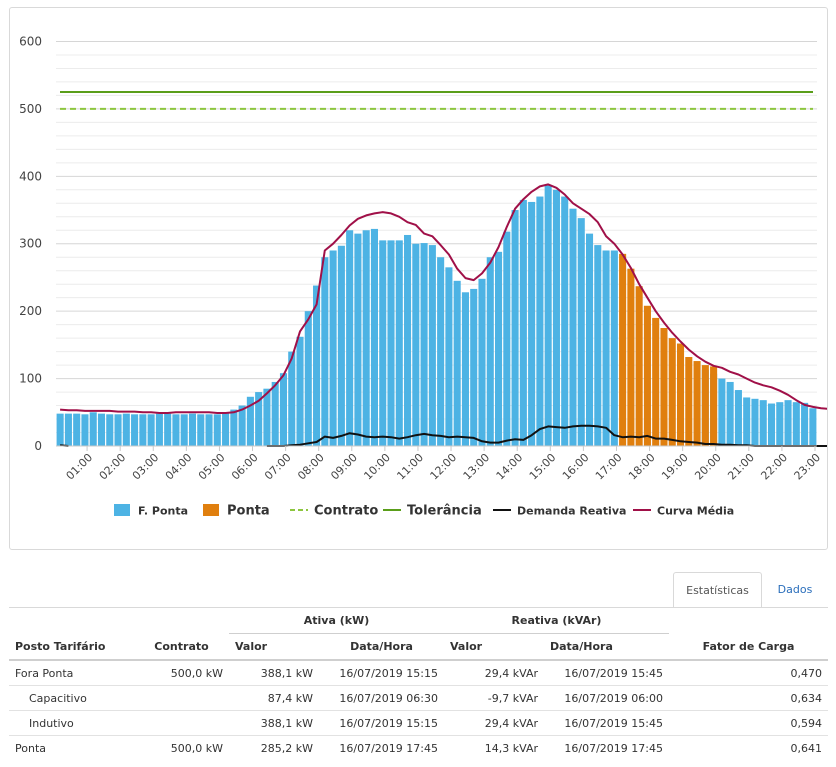 This screenshot has height=767, width=836. Describe the element at coordinates (71, 747) in the screenshot. I see `cell-posto: Ponta` at that location.